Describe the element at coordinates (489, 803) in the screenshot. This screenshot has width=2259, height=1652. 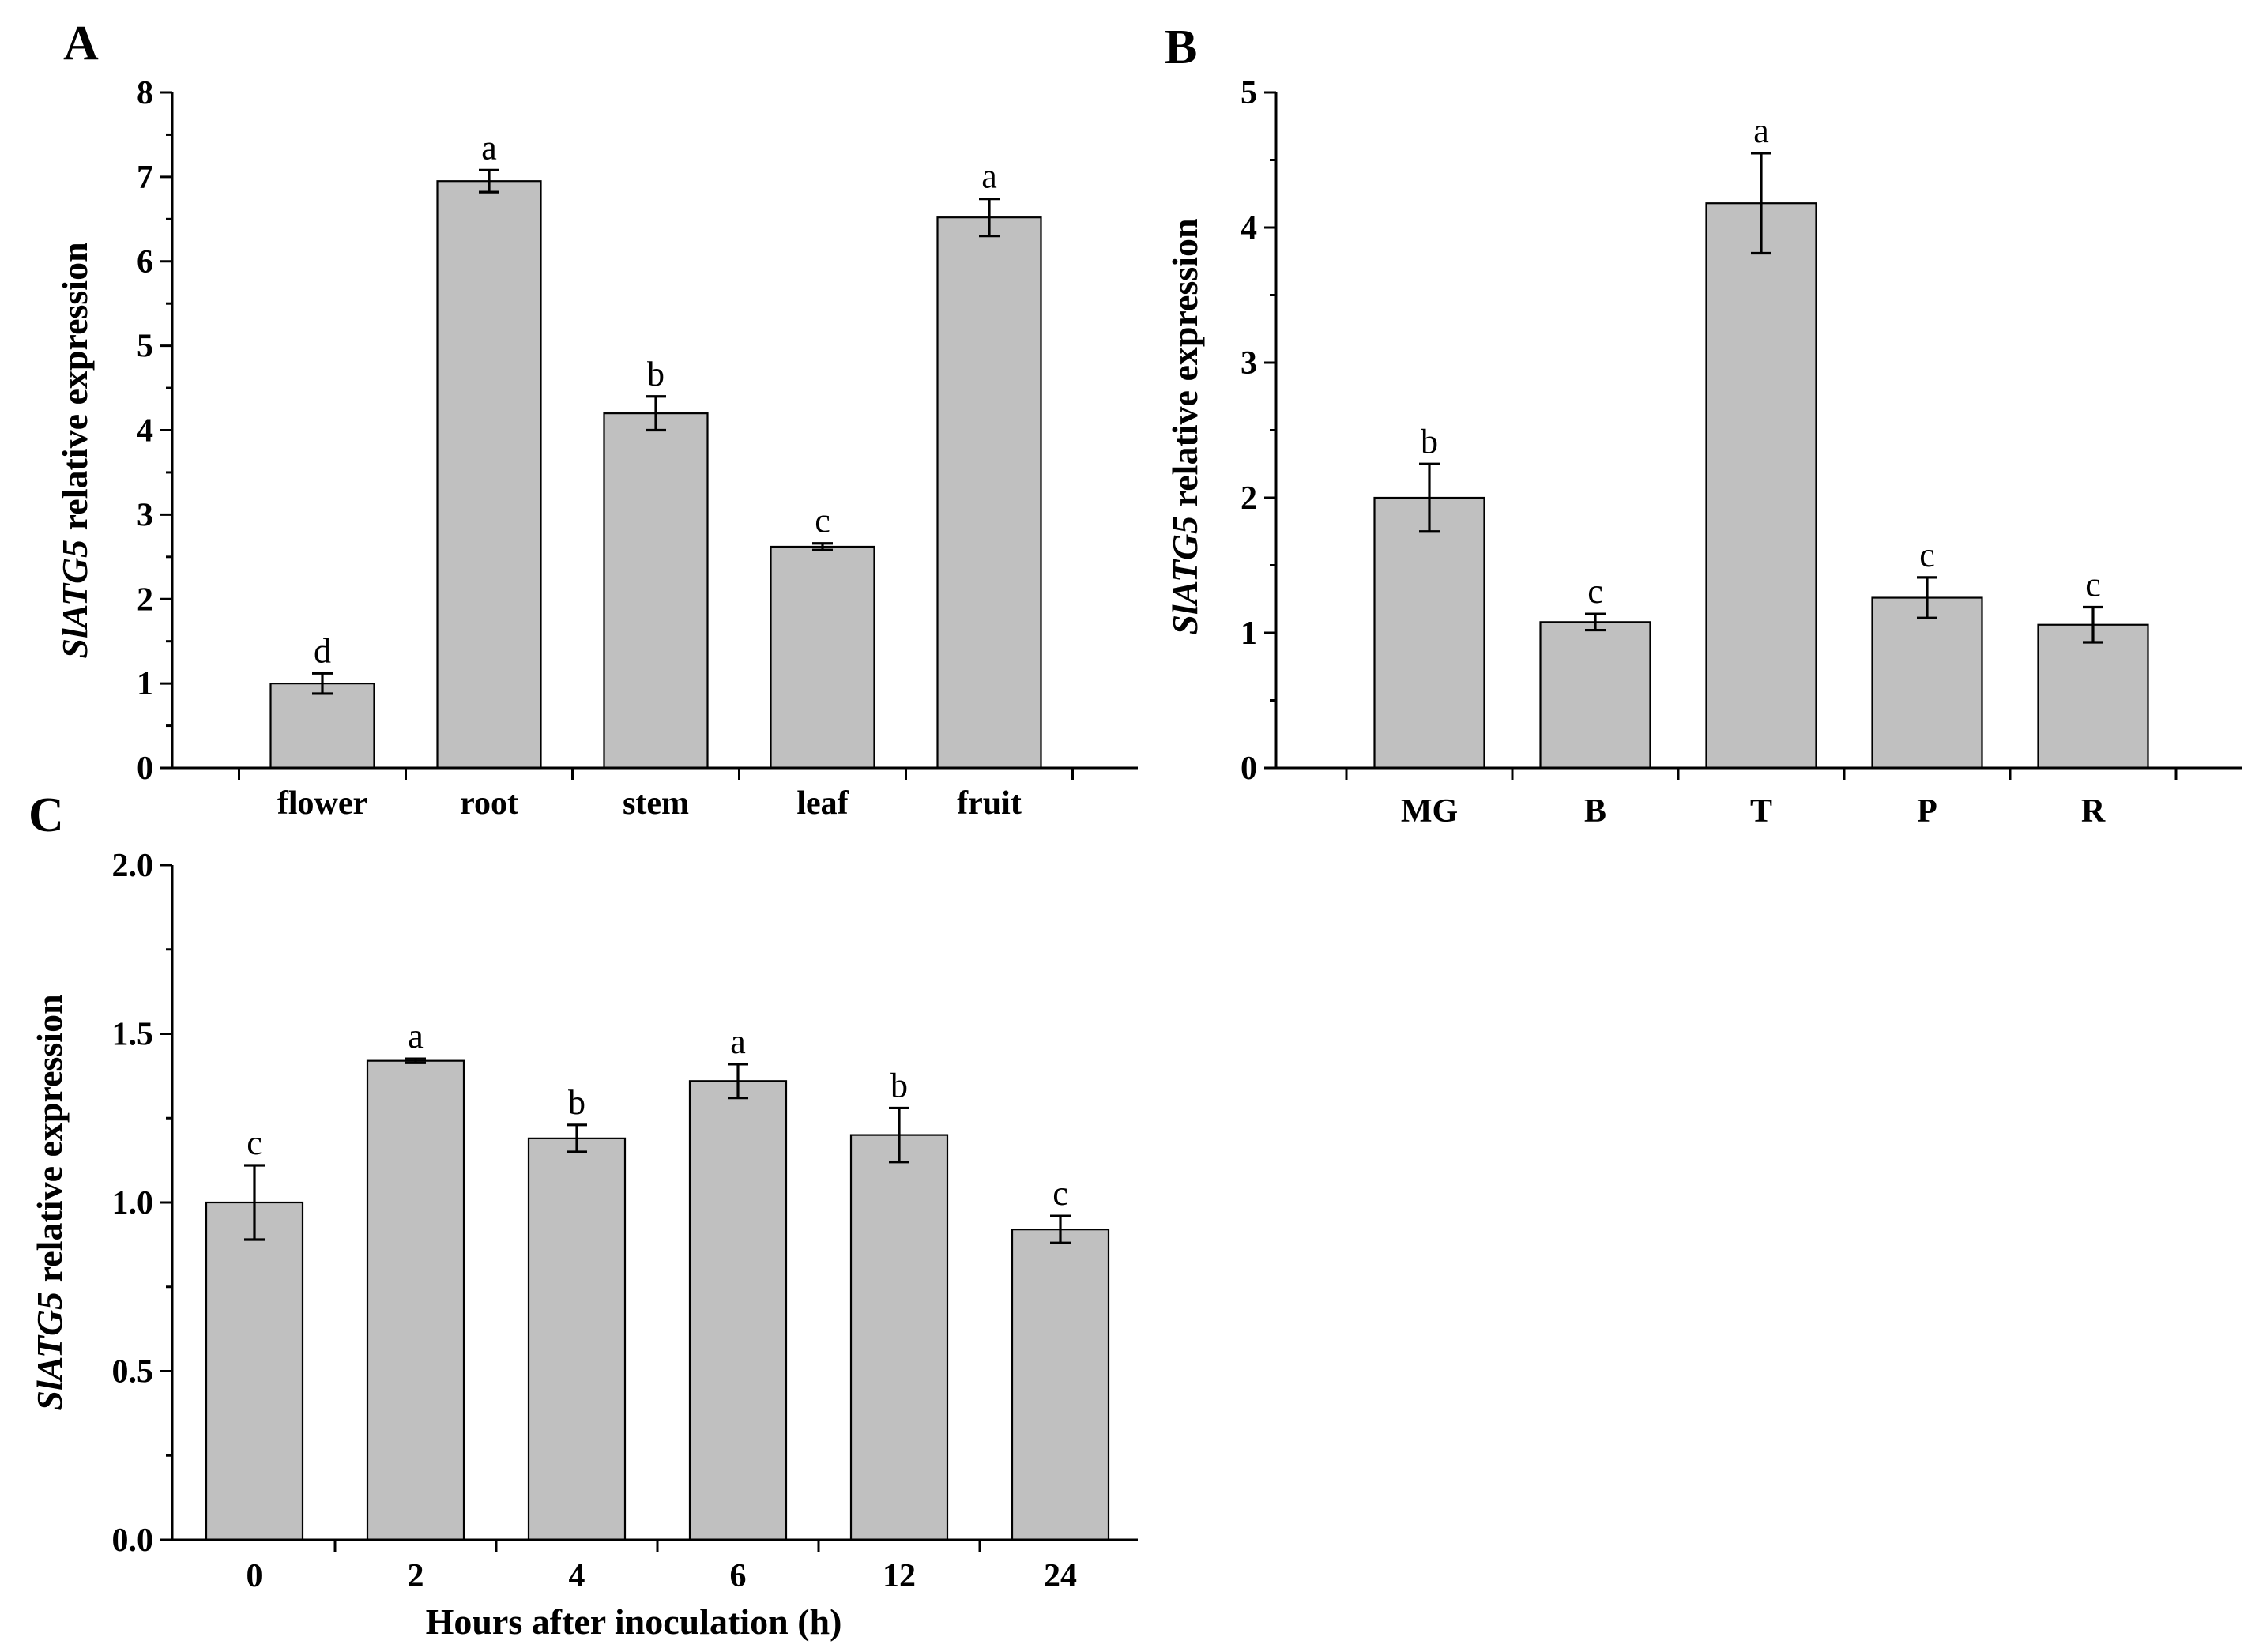
I see `x-tick-label: root` at that location.